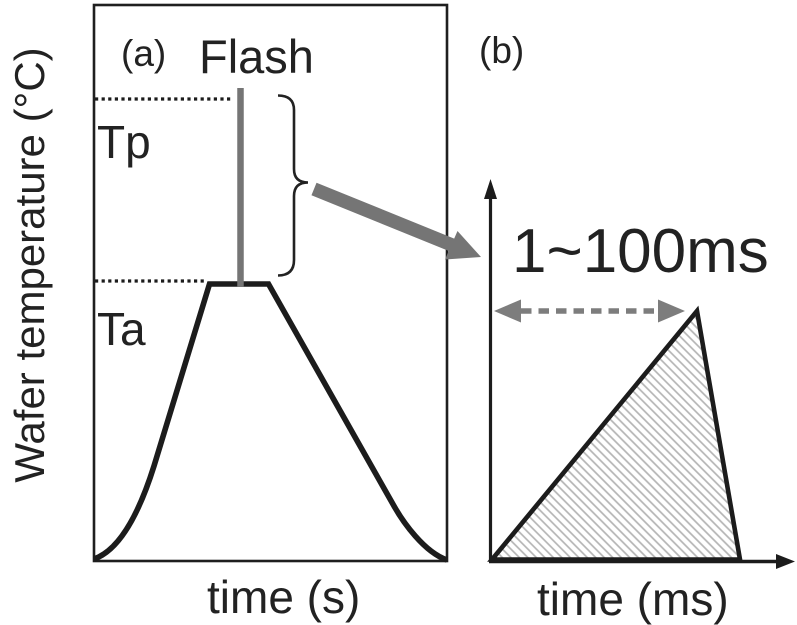  What do you see at coordinates (463, 245) in the screenshot?
I see `zoom-link-arrowhead` at bounding box center [463, 245].